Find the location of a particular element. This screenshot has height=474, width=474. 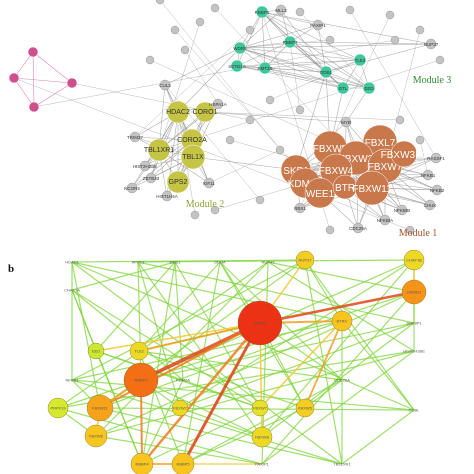

panel-a-node-nfkbia: NFKBIA is located at coordinates (385, 220).